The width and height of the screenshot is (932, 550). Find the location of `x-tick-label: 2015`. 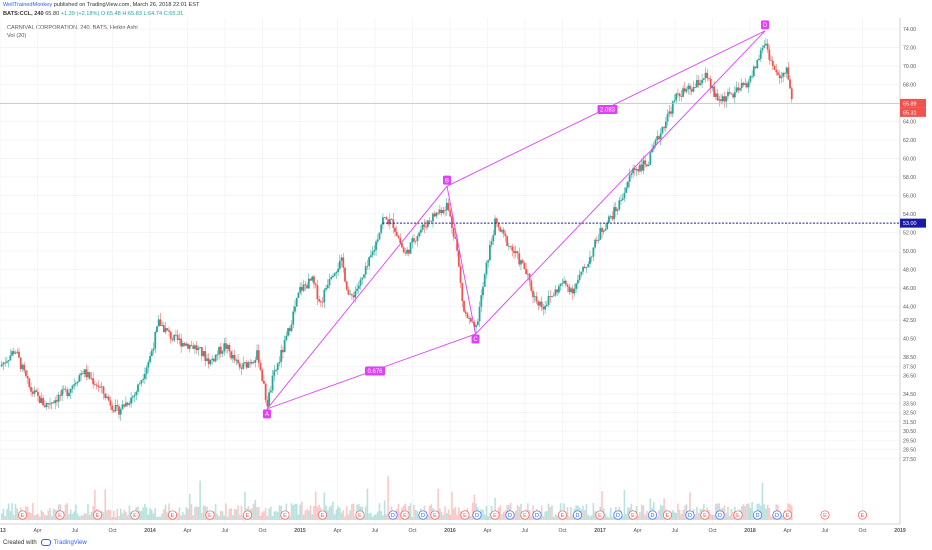

x-tick-label: 2015 is located at coordinates (300, 531).